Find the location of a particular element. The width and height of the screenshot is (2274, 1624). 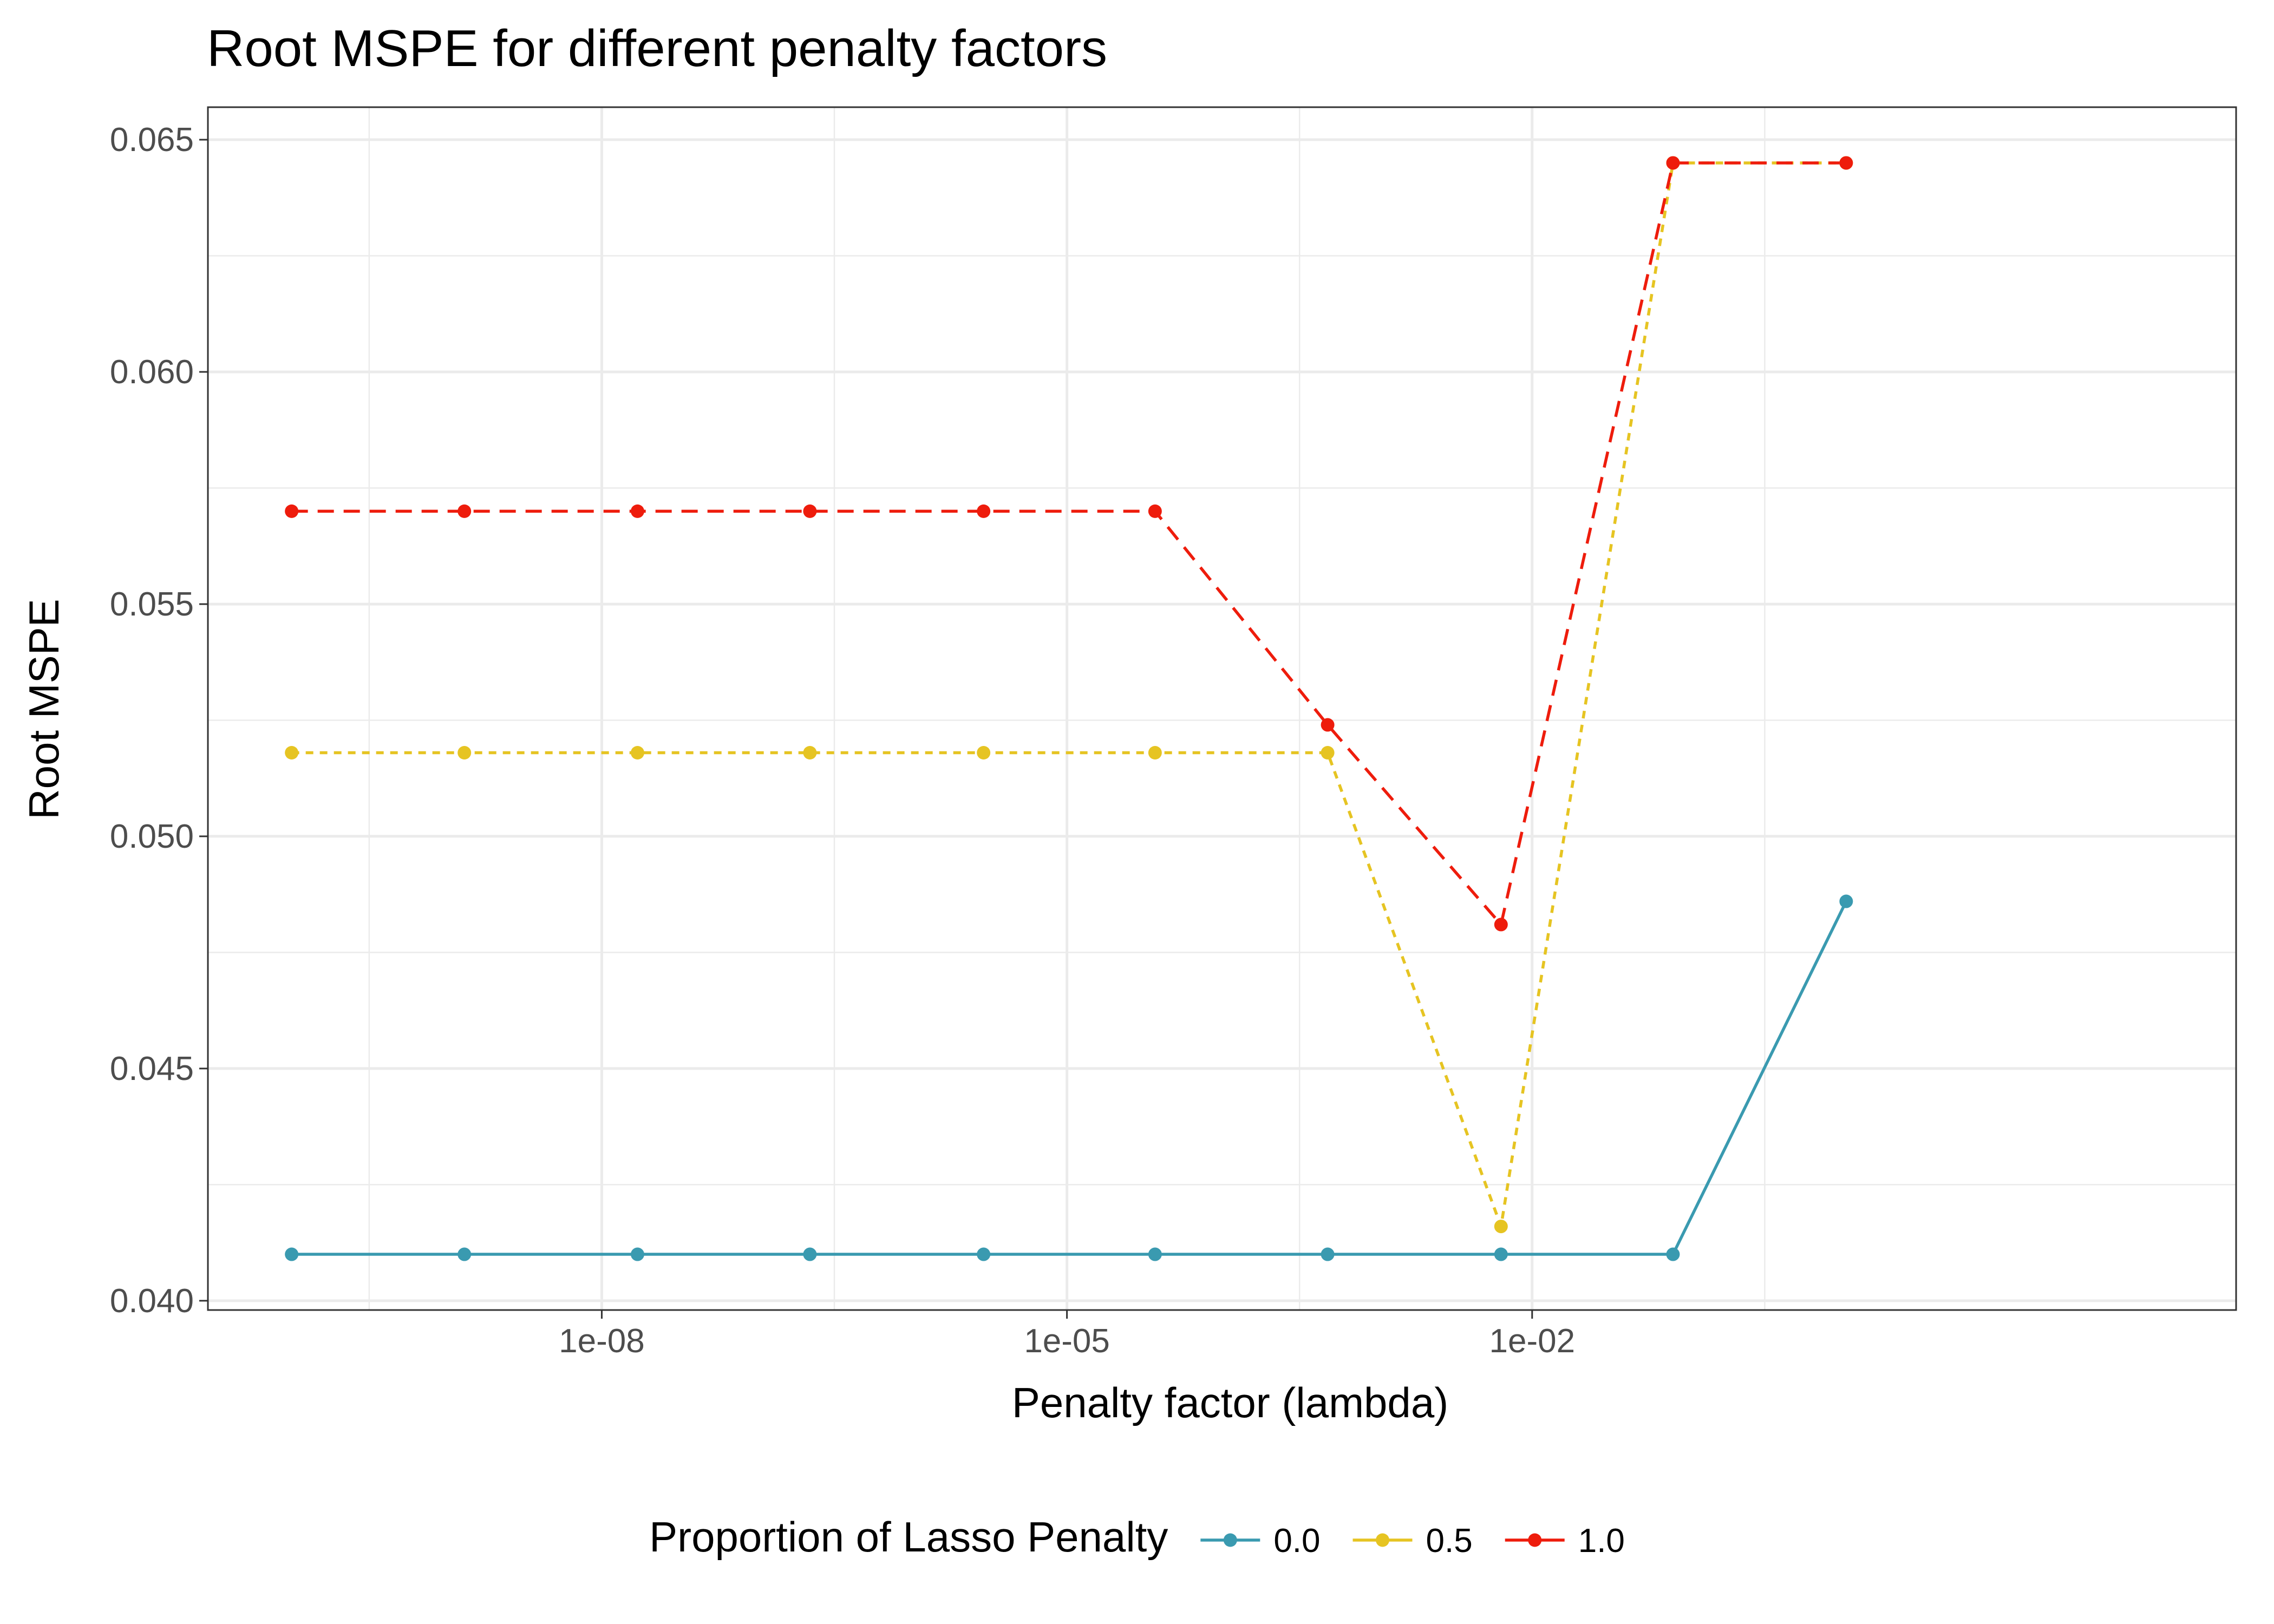

y-tick-label: 0.060 is located at coordinates (152, 372).